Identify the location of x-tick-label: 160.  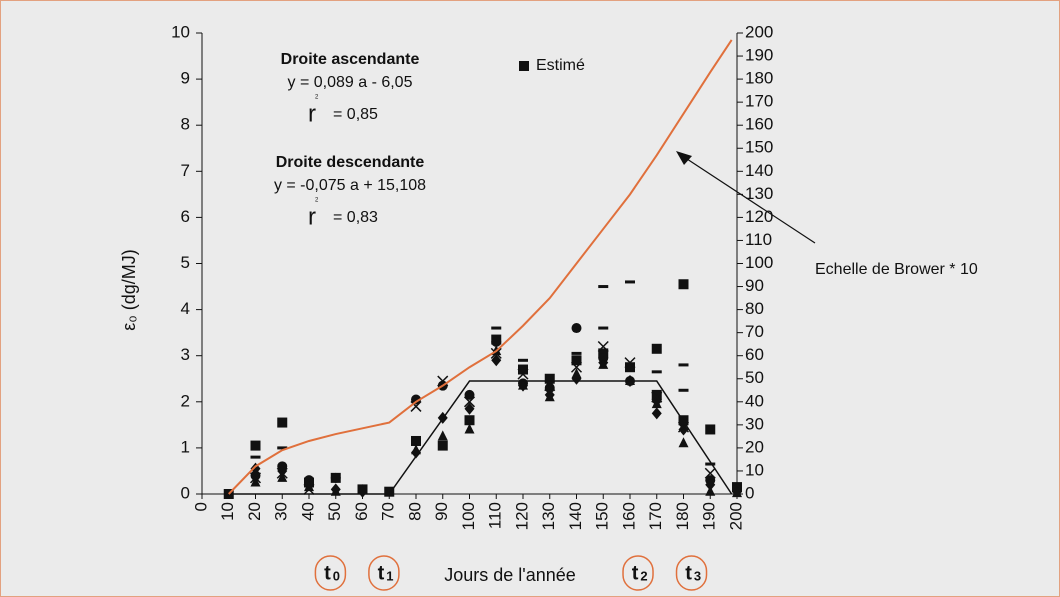
(628, 516).